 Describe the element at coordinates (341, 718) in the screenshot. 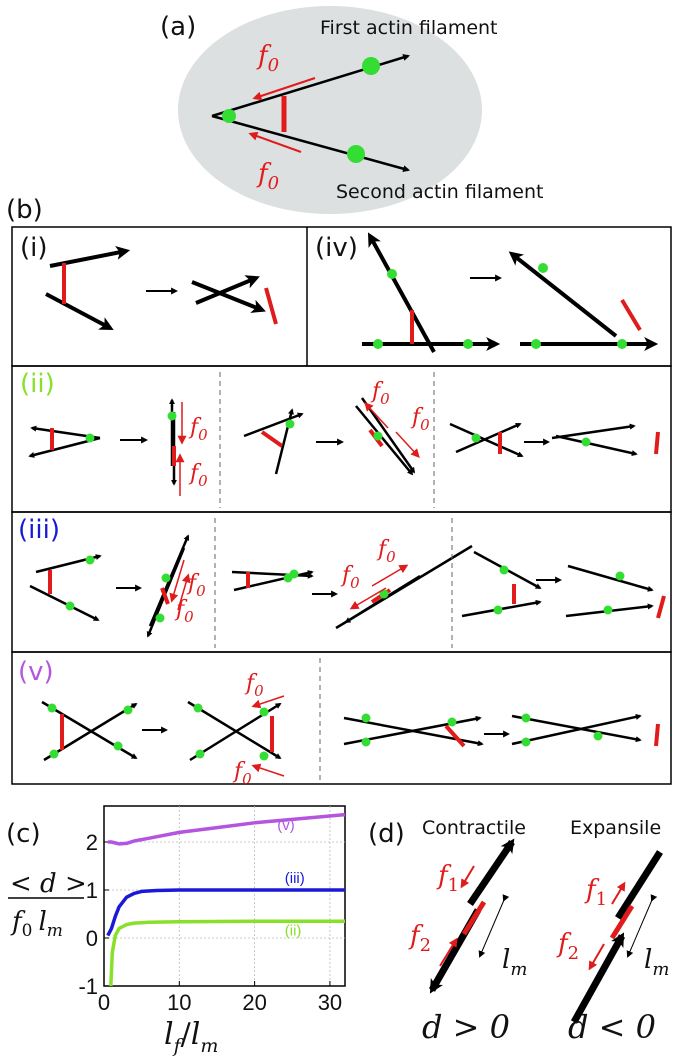

I see `row-frame-v` at that location.